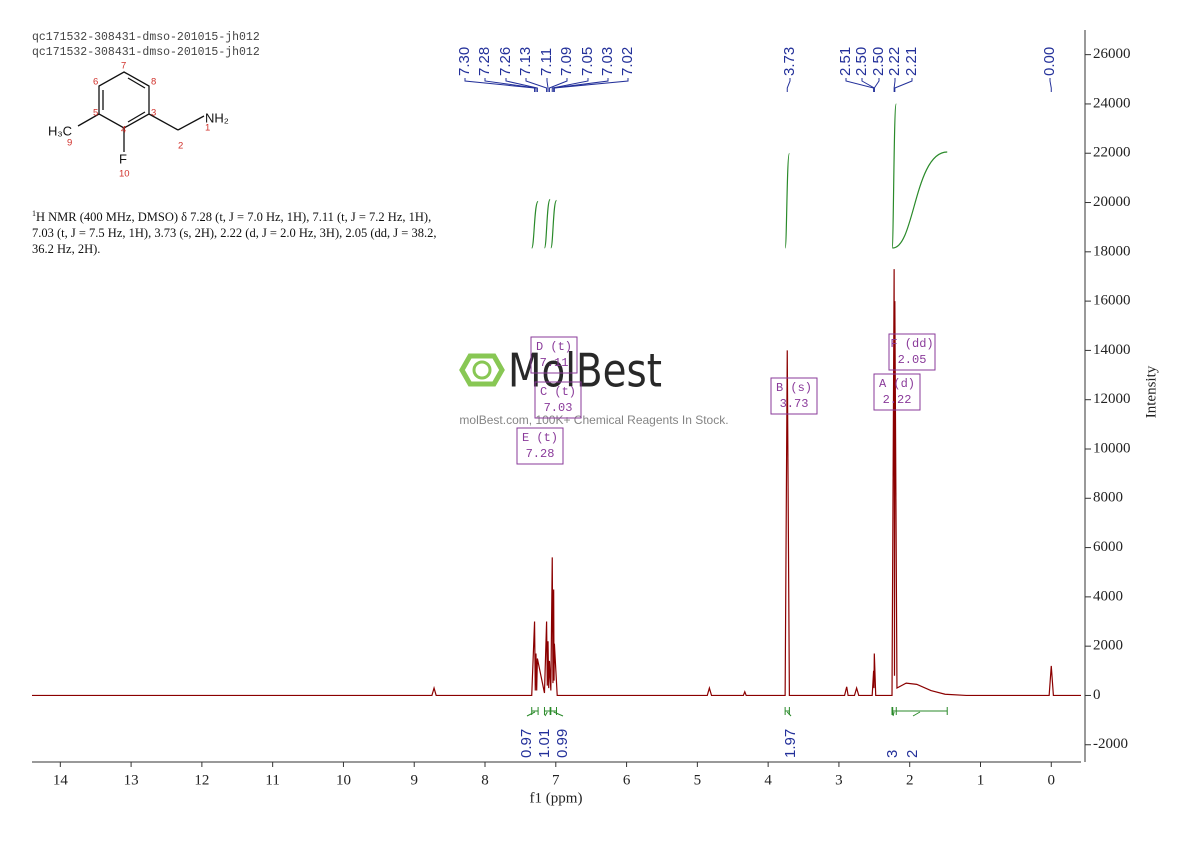 The height and width of the screenshot is (841, 1190). Describe the element at coordinates (566, 61) in the screenshot. I see `peak-label: 7.09` at that location.